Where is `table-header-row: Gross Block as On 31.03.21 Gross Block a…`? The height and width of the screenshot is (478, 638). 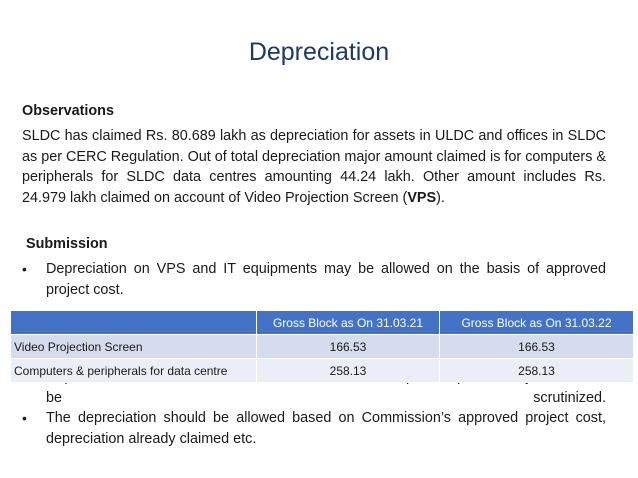 table-header-row: Gross Block as On 31.03.21 Gross Block a… is located at coordinates (322, 322).